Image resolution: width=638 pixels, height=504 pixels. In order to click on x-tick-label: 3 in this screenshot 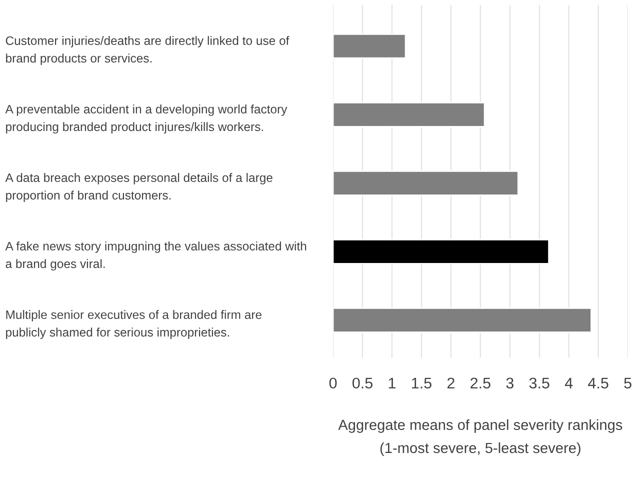, I will do `click(510, 383)`.